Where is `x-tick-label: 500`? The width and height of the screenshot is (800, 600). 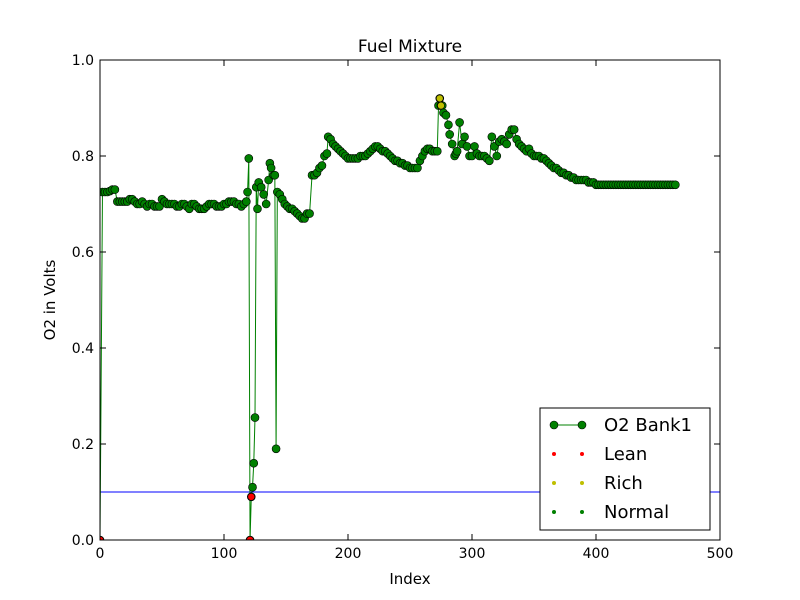 x-tick-label: 500 is located at coordinates (720, 554).